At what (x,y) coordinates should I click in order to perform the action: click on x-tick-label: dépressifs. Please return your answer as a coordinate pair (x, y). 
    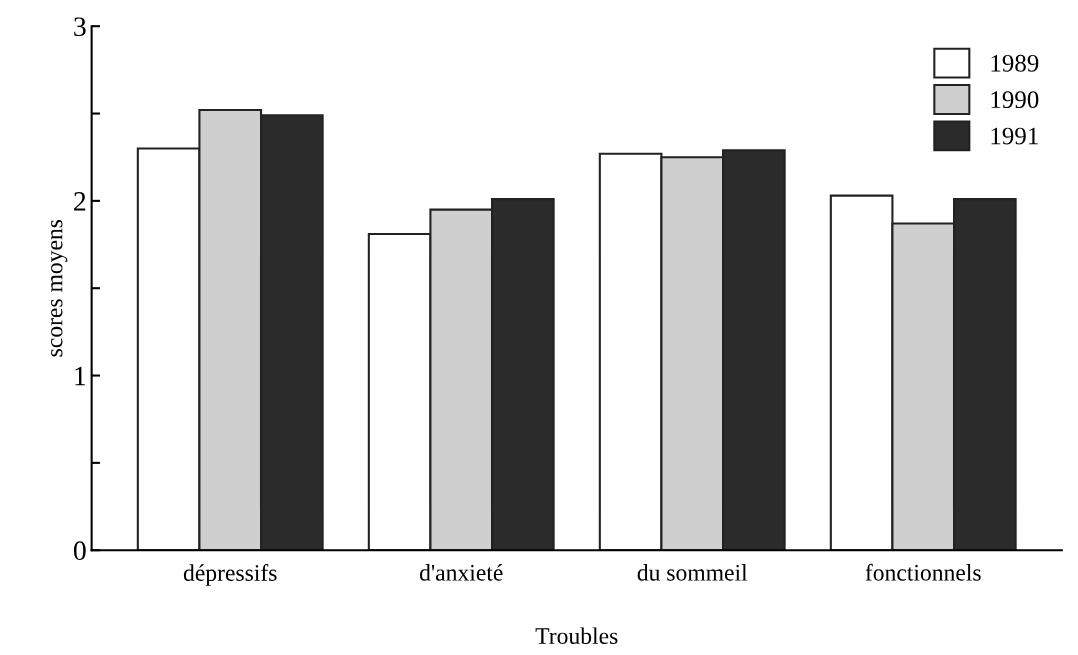
    Looking at the image, I should click on (230, 575).